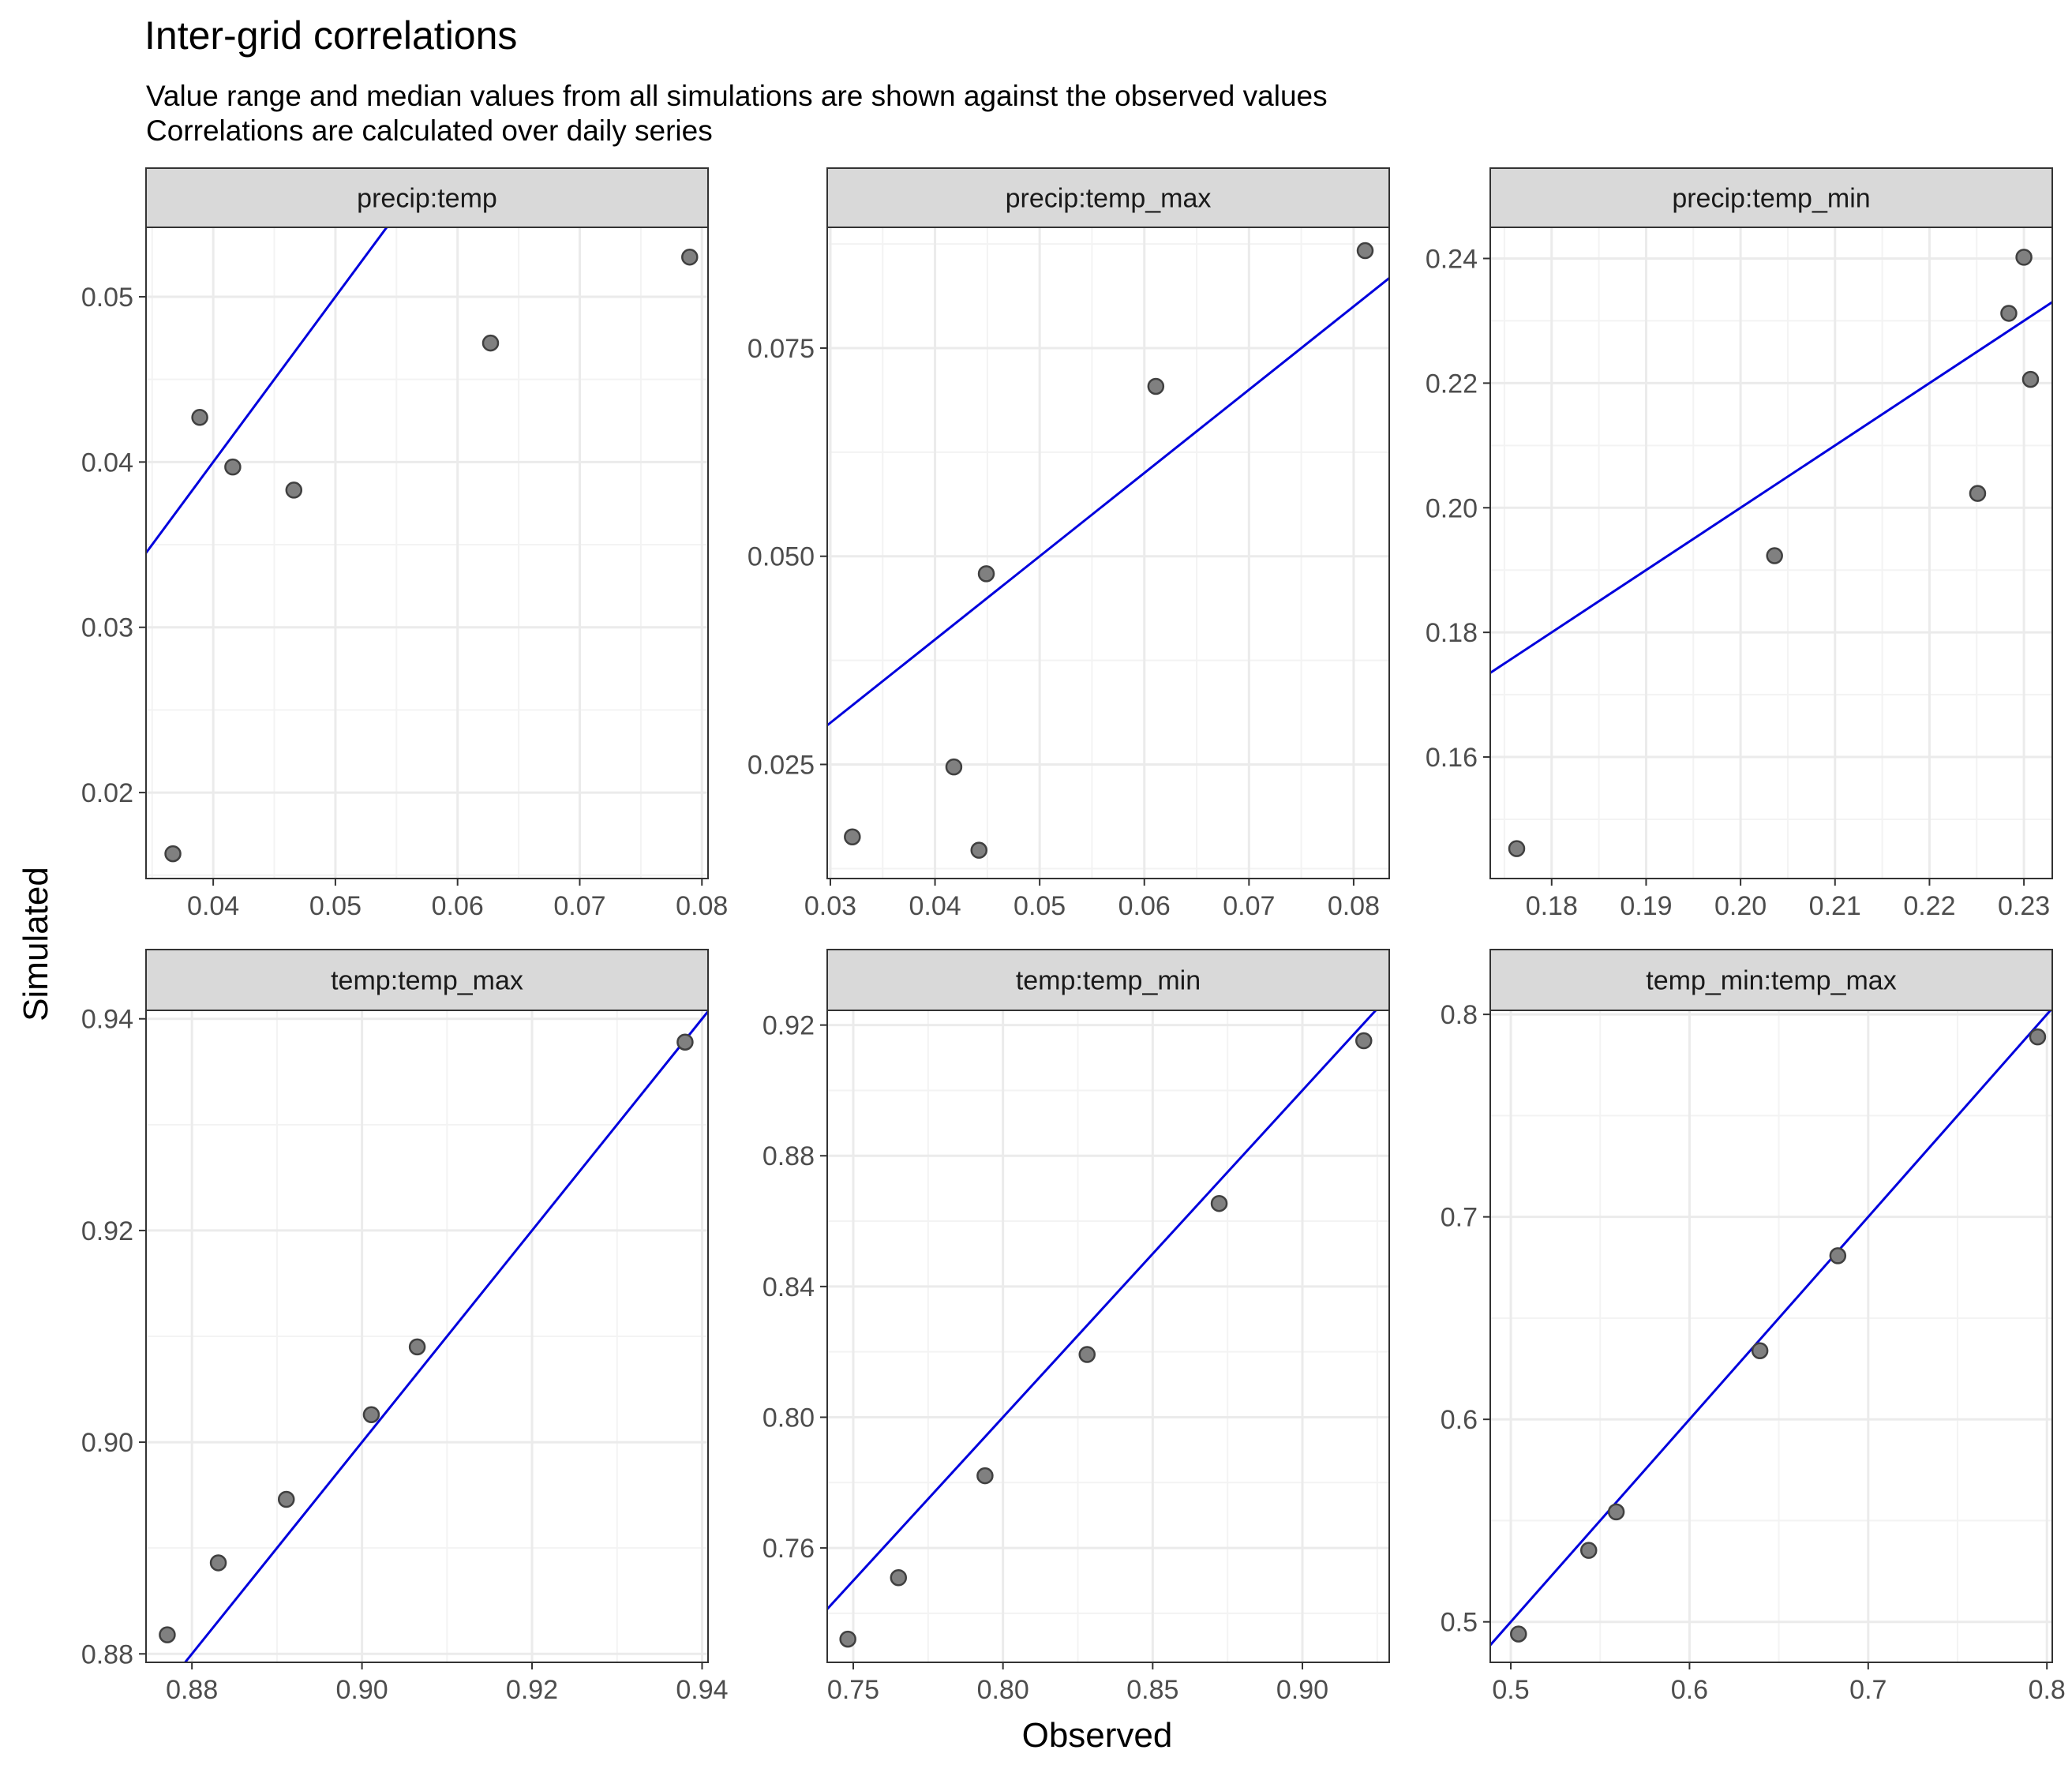 The height and width of the screenshot is (1776, 2072). Describe the element at coordinates (107, 1443) in the screenshot. I see `y-tick-label: 0.90` at that location.